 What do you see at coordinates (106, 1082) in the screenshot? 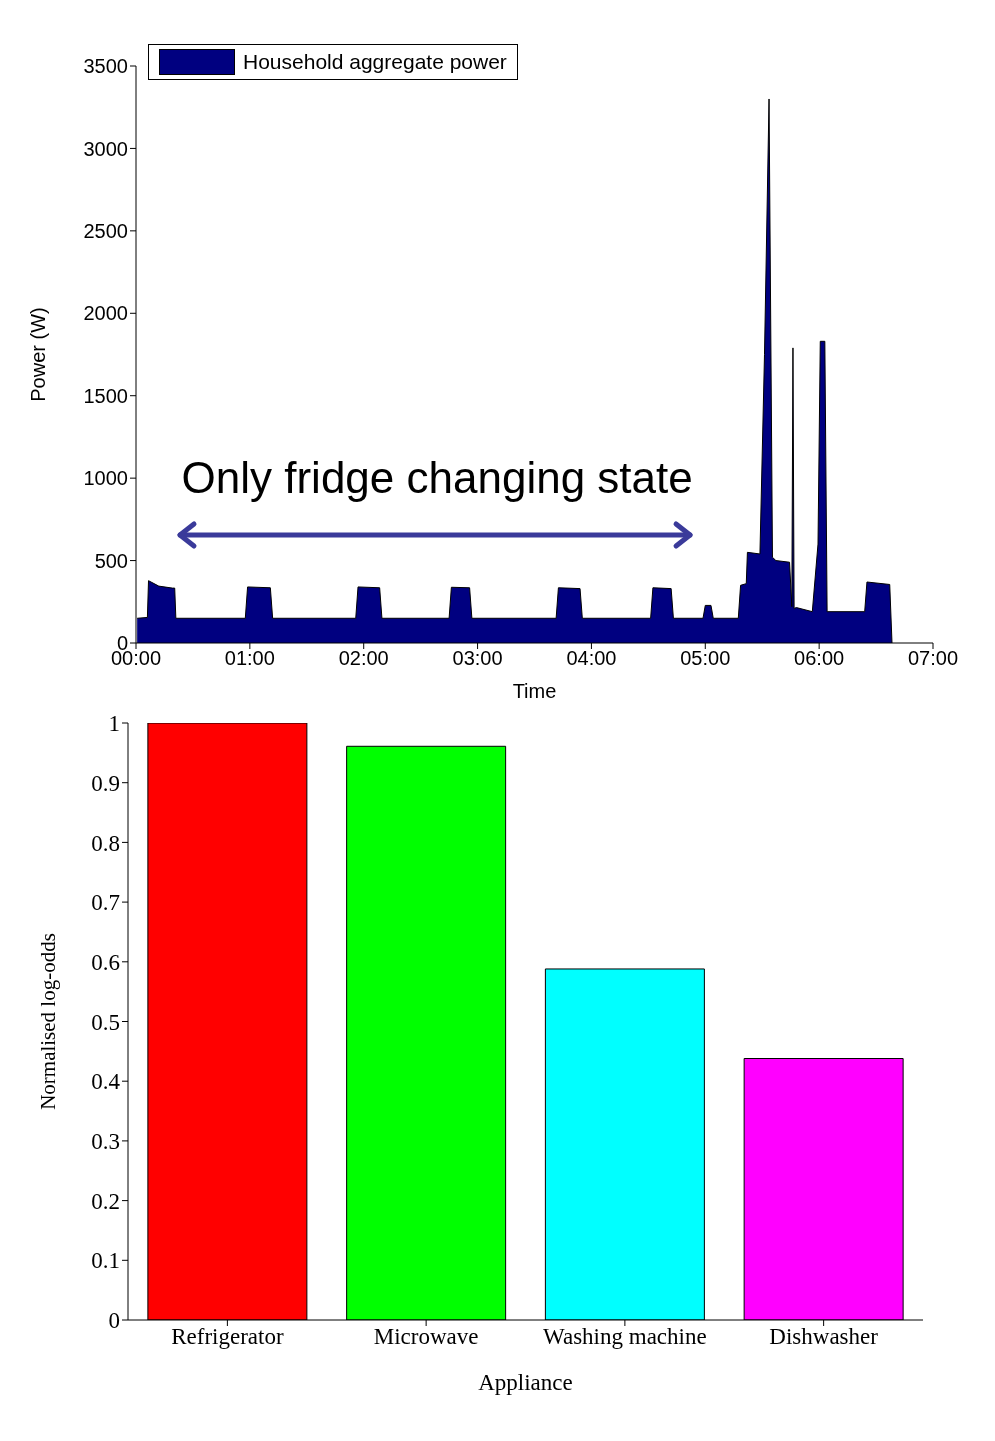
I see `y-tick-label: 0.4` at bounding box center [106, 1082].